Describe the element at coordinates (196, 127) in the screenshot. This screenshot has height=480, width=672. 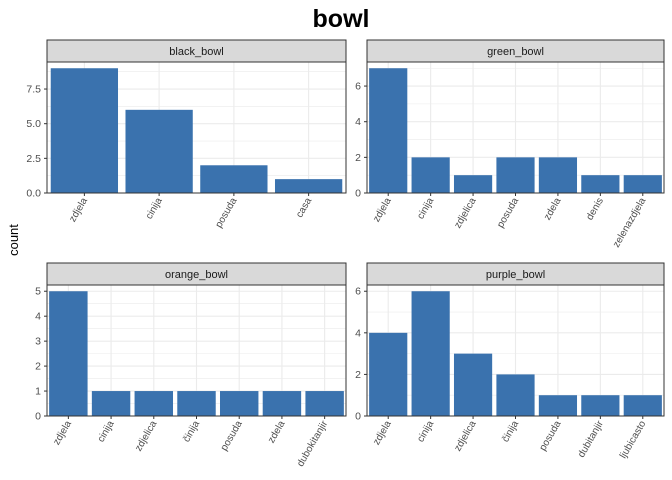
I see `panel-border` at that location.